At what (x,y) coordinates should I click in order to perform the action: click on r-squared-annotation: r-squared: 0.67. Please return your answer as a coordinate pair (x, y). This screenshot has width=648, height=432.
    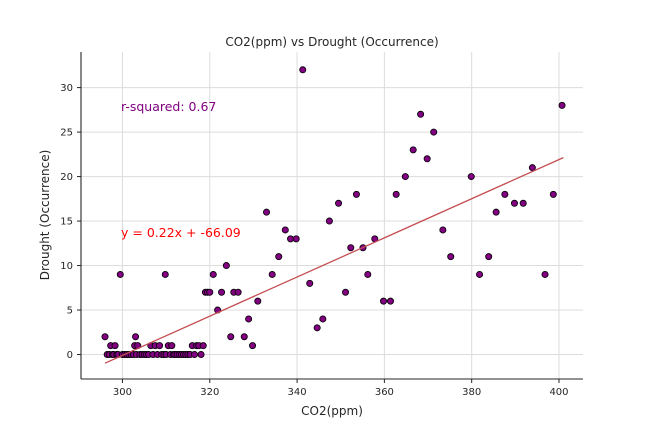
    Looking at the image, I should click on (168, 106).